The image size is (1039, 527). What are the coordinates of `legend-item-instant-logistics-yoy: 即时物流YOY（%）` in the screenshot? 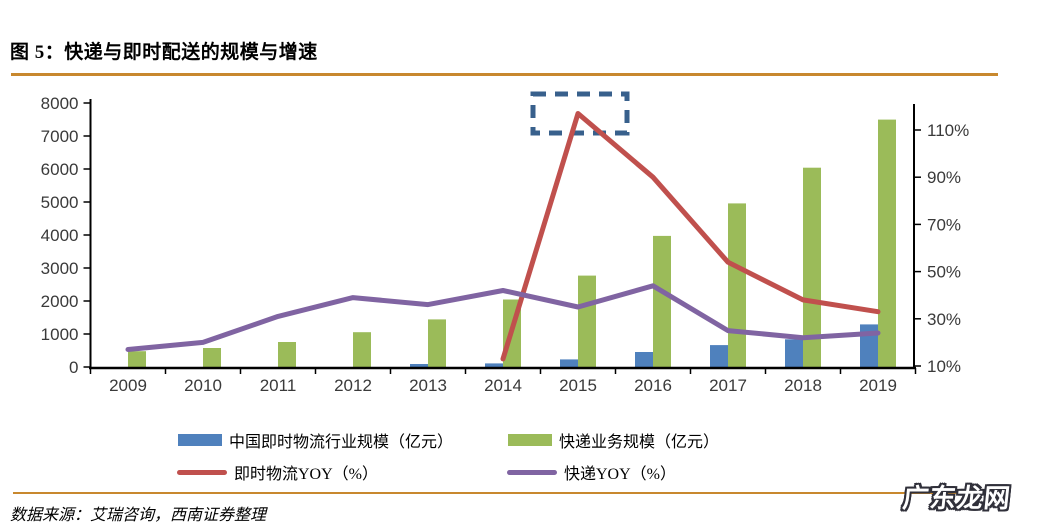 It's located at (277, 473).